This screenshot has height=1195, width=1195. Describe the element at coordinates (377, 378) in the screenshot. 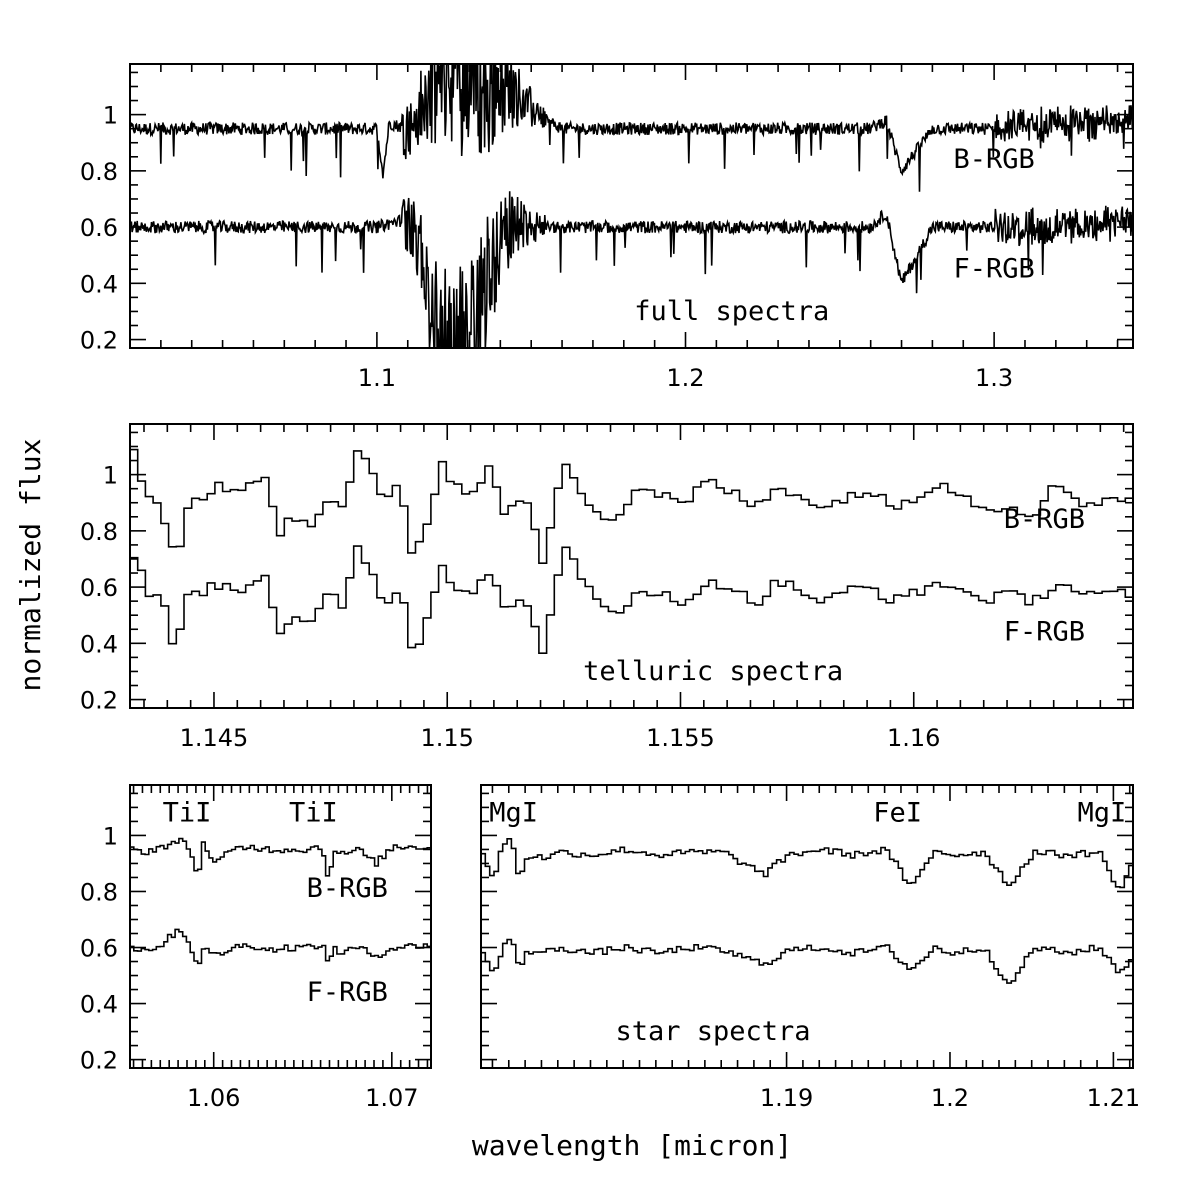

I see `x-tick-label: 1.1` at that location.